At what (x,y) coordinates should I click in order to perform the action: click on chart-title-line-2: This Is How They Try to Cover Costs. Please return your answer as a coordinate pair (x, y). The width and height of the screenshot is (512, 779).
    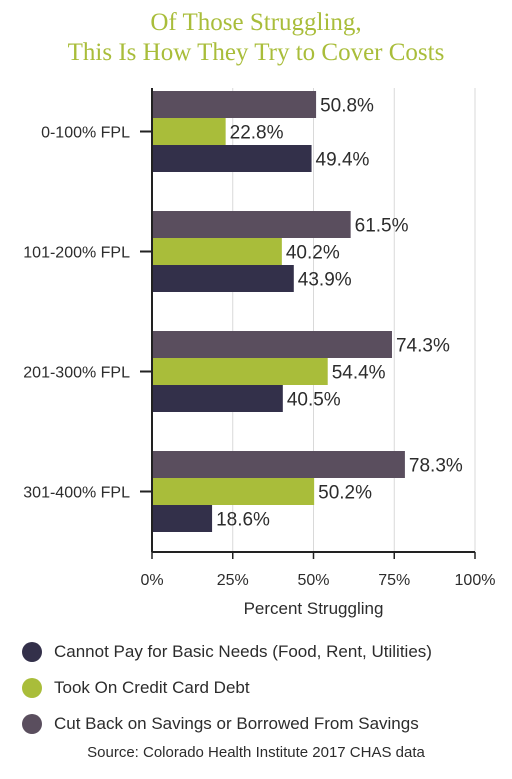
    Looking at the image, I should click on (256, 52).